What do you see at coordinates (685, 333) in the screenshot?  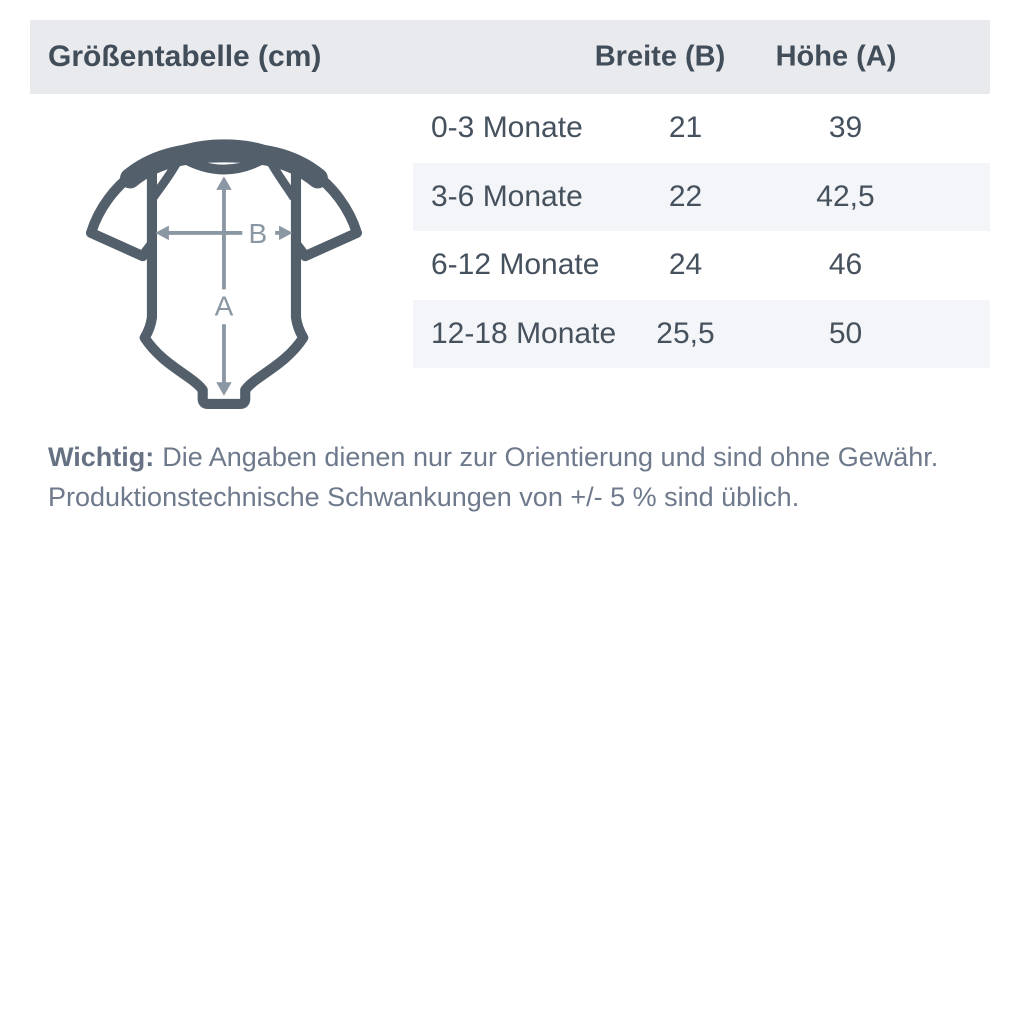 I see `breite-value: 25,5` at bounding box center [685, 333].